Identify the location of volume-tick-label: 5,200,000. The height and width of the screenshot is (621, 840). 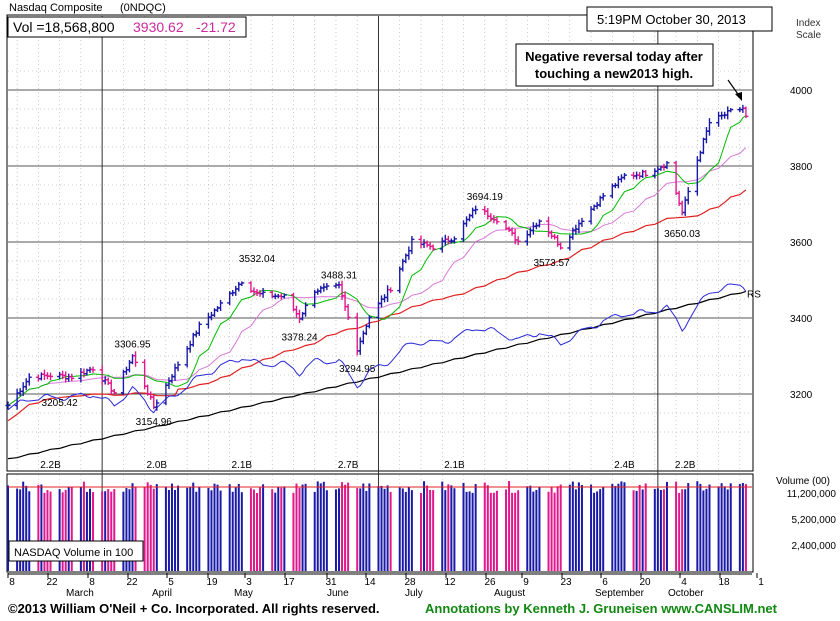
(814, 520).